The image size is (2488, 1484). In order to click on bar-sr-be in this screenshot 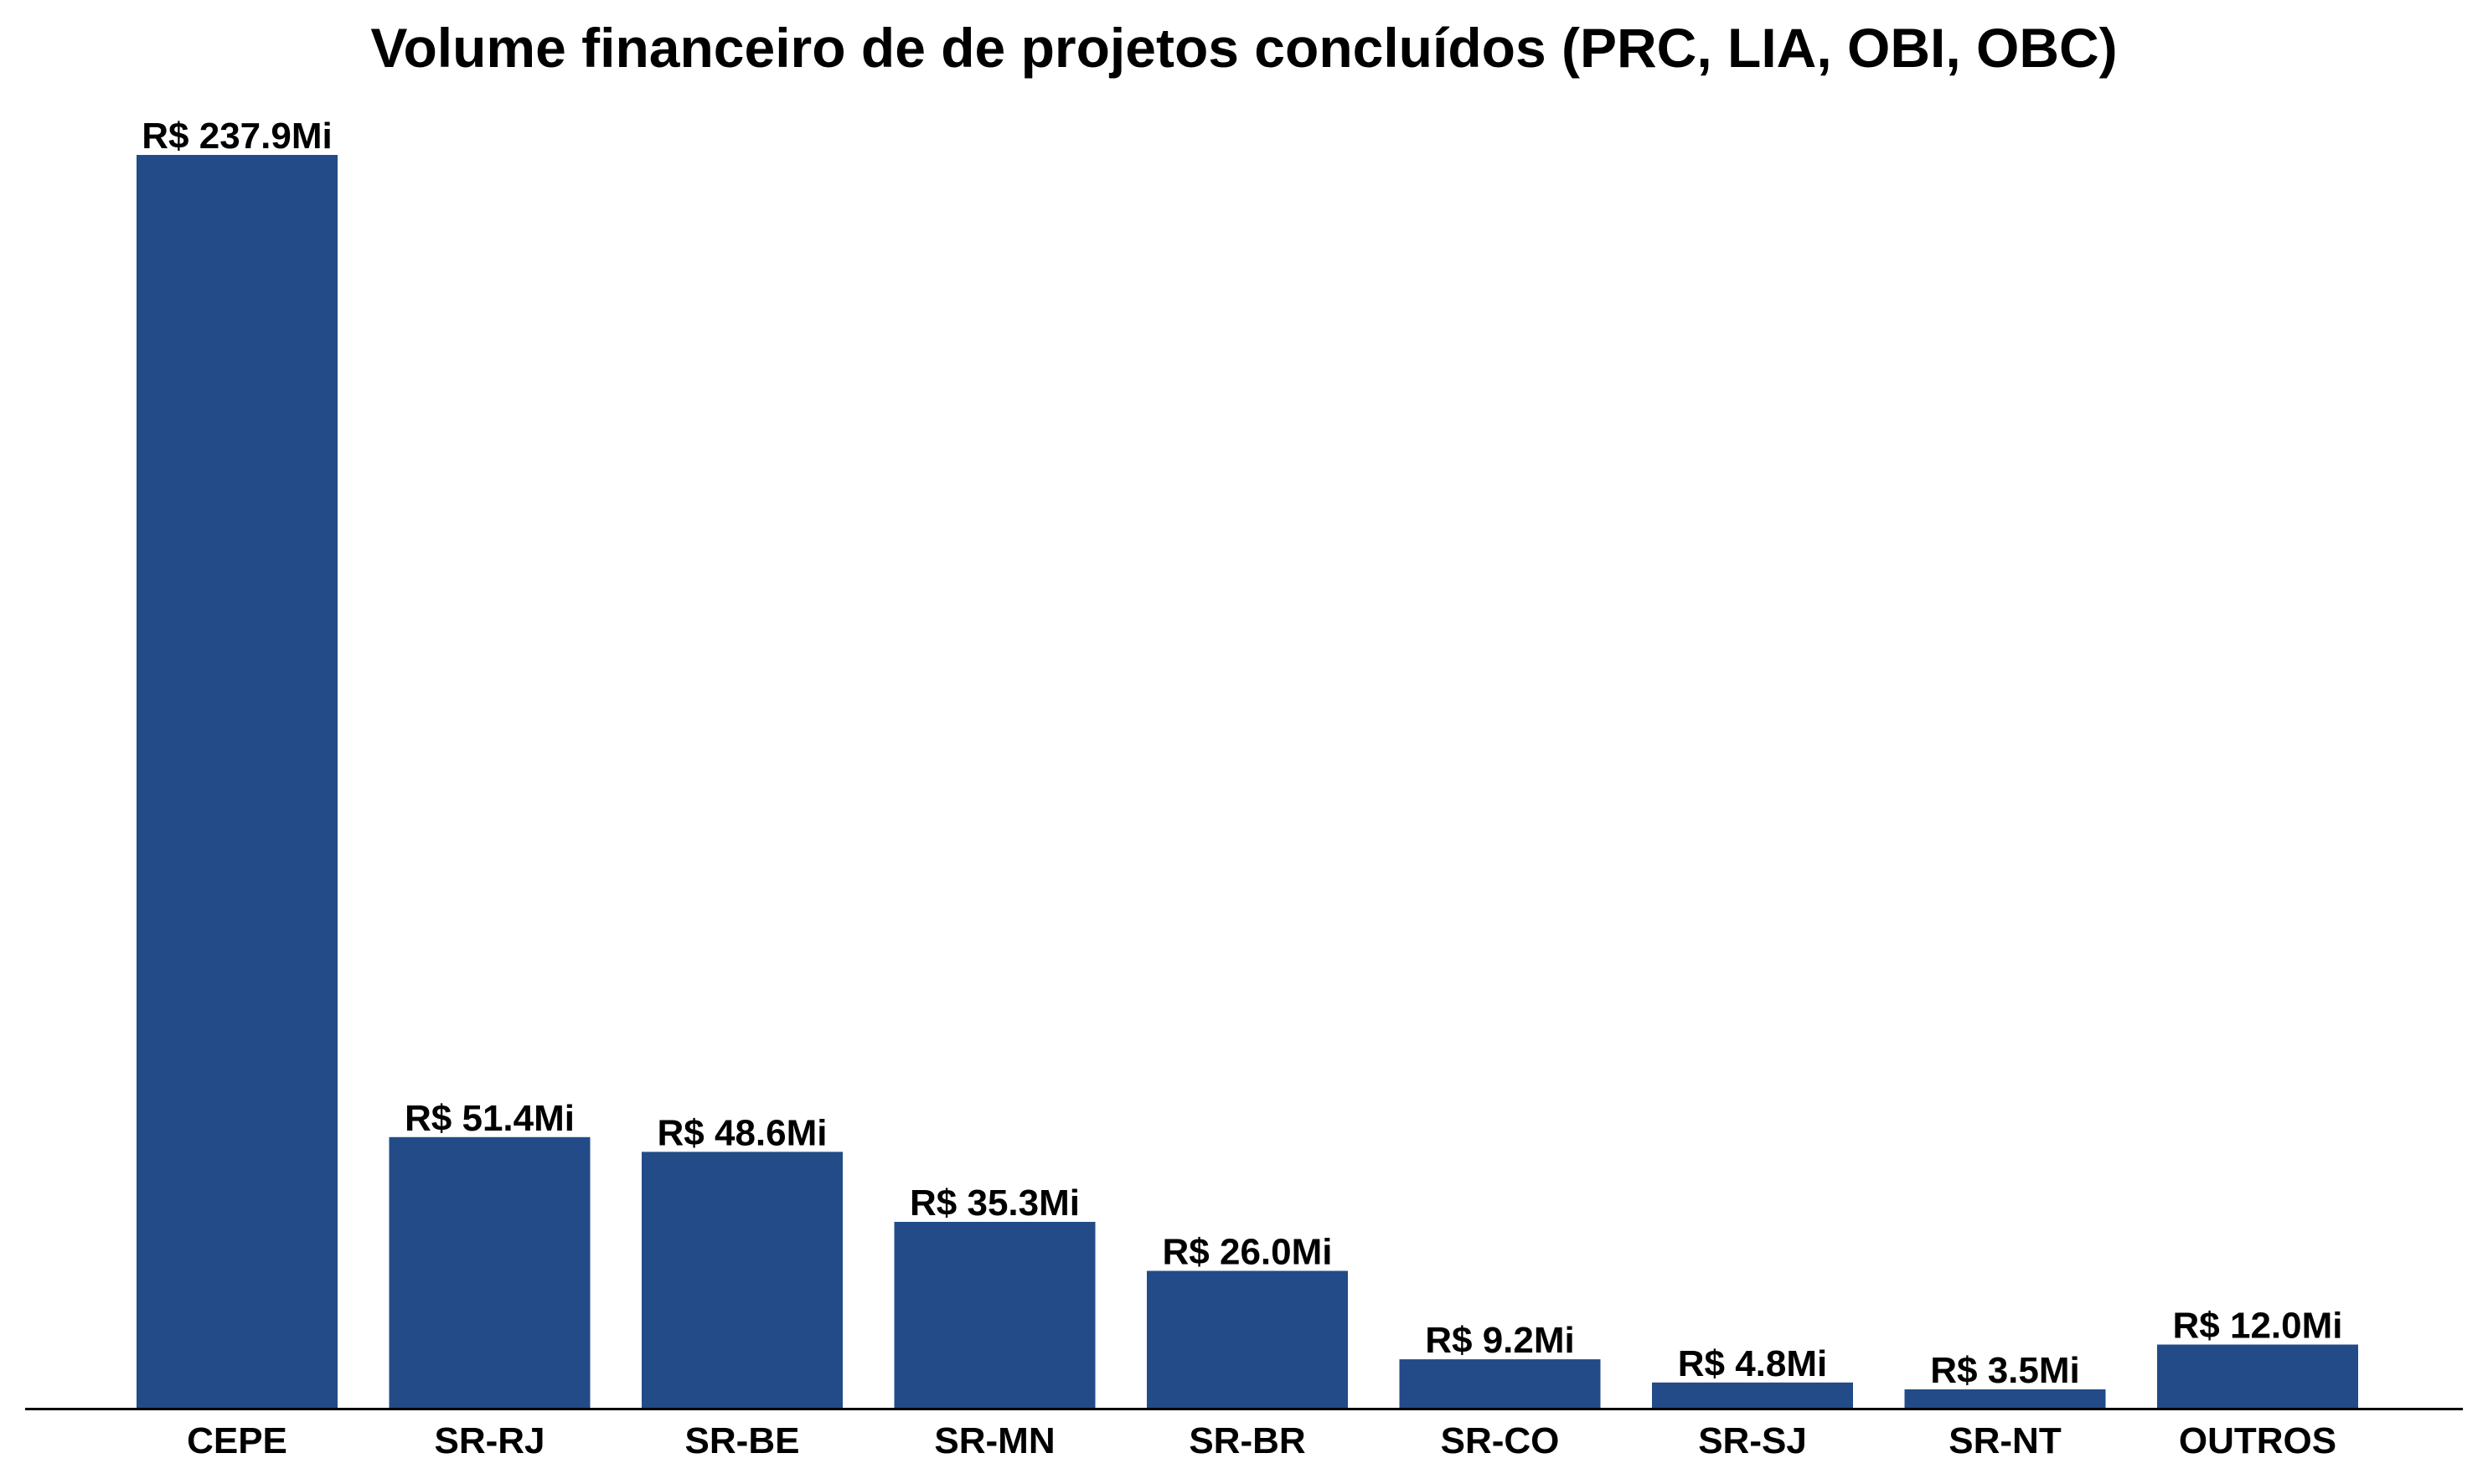, I will do `click(742, 1280)`.